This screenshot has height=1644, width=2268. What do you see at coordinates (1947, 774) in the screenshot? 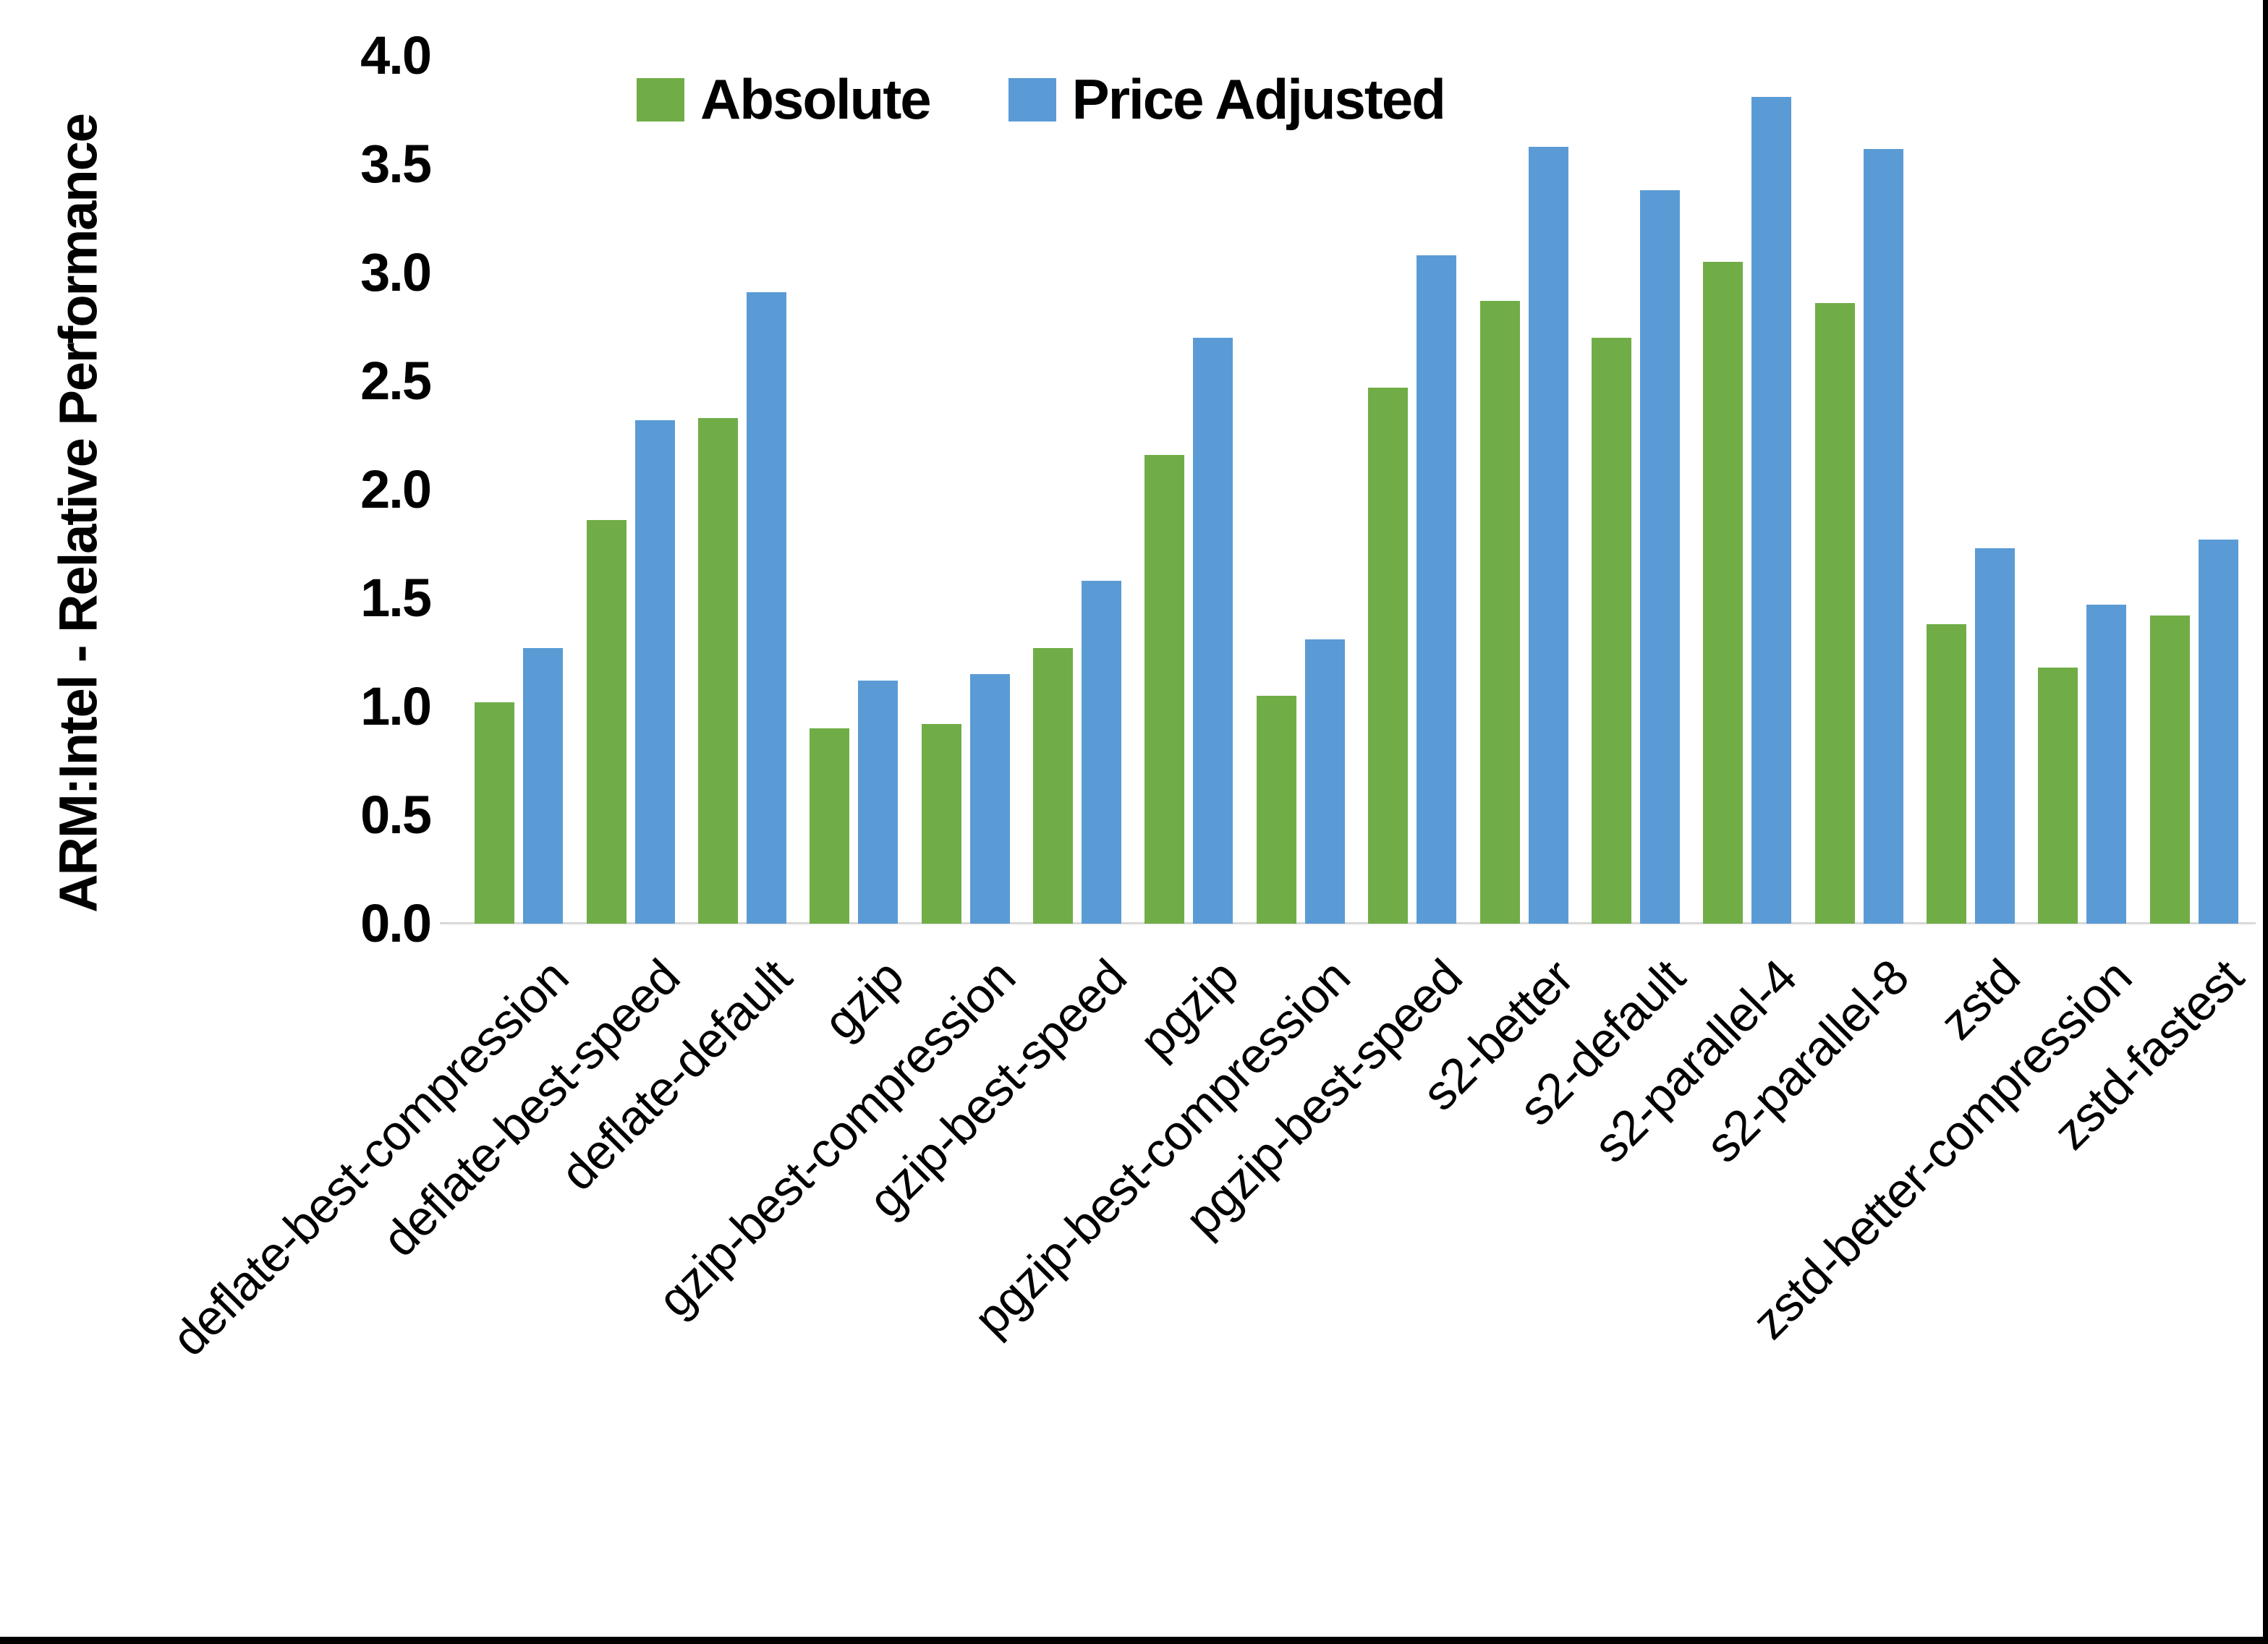
I see `bar-absolute-zstd` at bounding box center [1947, 774].